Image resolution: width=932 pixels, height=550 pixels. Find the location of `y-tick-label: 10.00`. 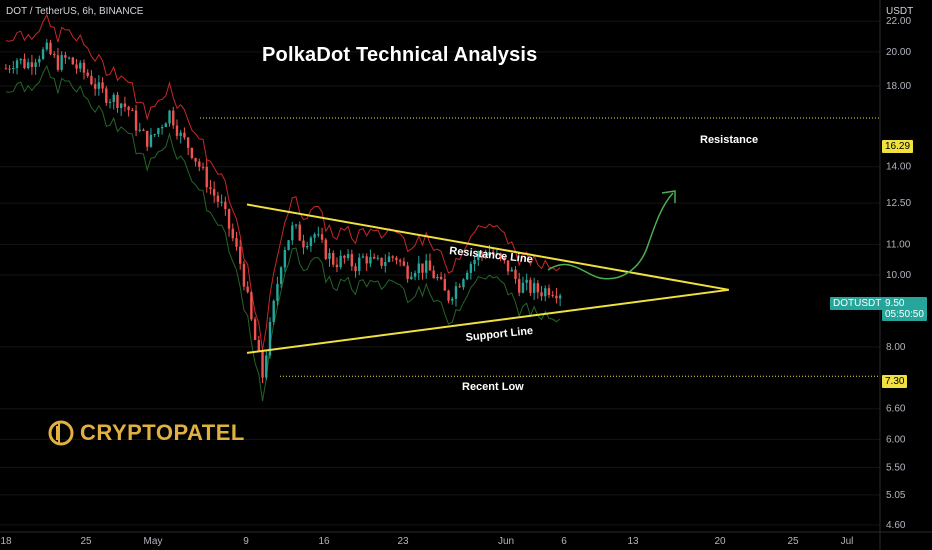

y-tick-label: 10.00 is located at coordinates (898, 275).